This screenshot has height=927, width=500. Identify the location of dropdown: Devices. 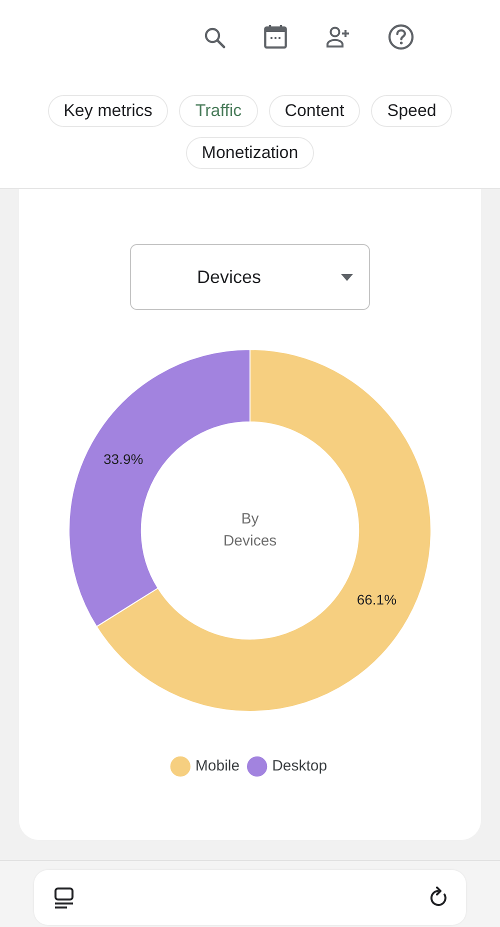
(250, 277).